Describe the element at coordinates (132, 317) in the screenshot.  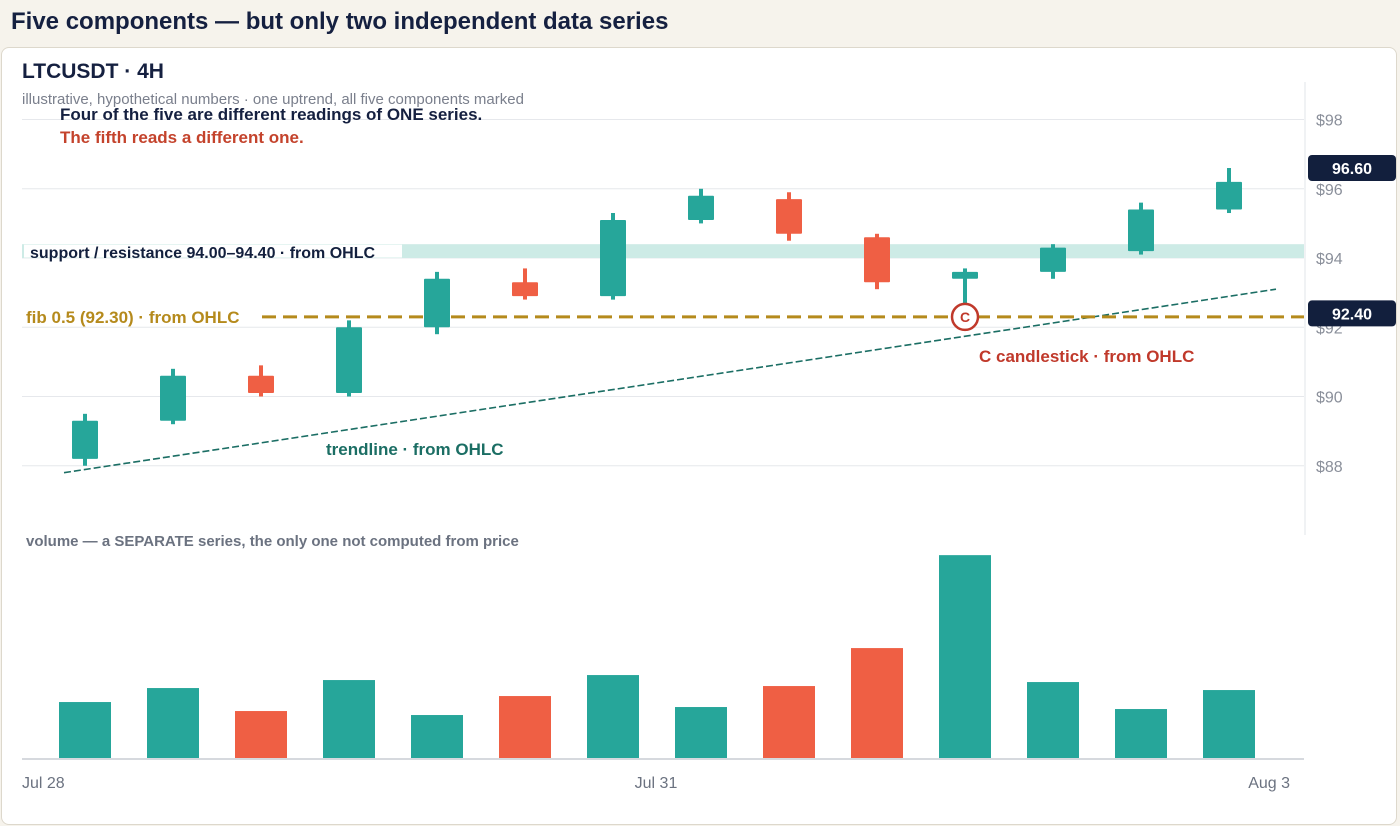
I see `fib-label: fib 0.5 (92.30) · from OHLC` at that location.